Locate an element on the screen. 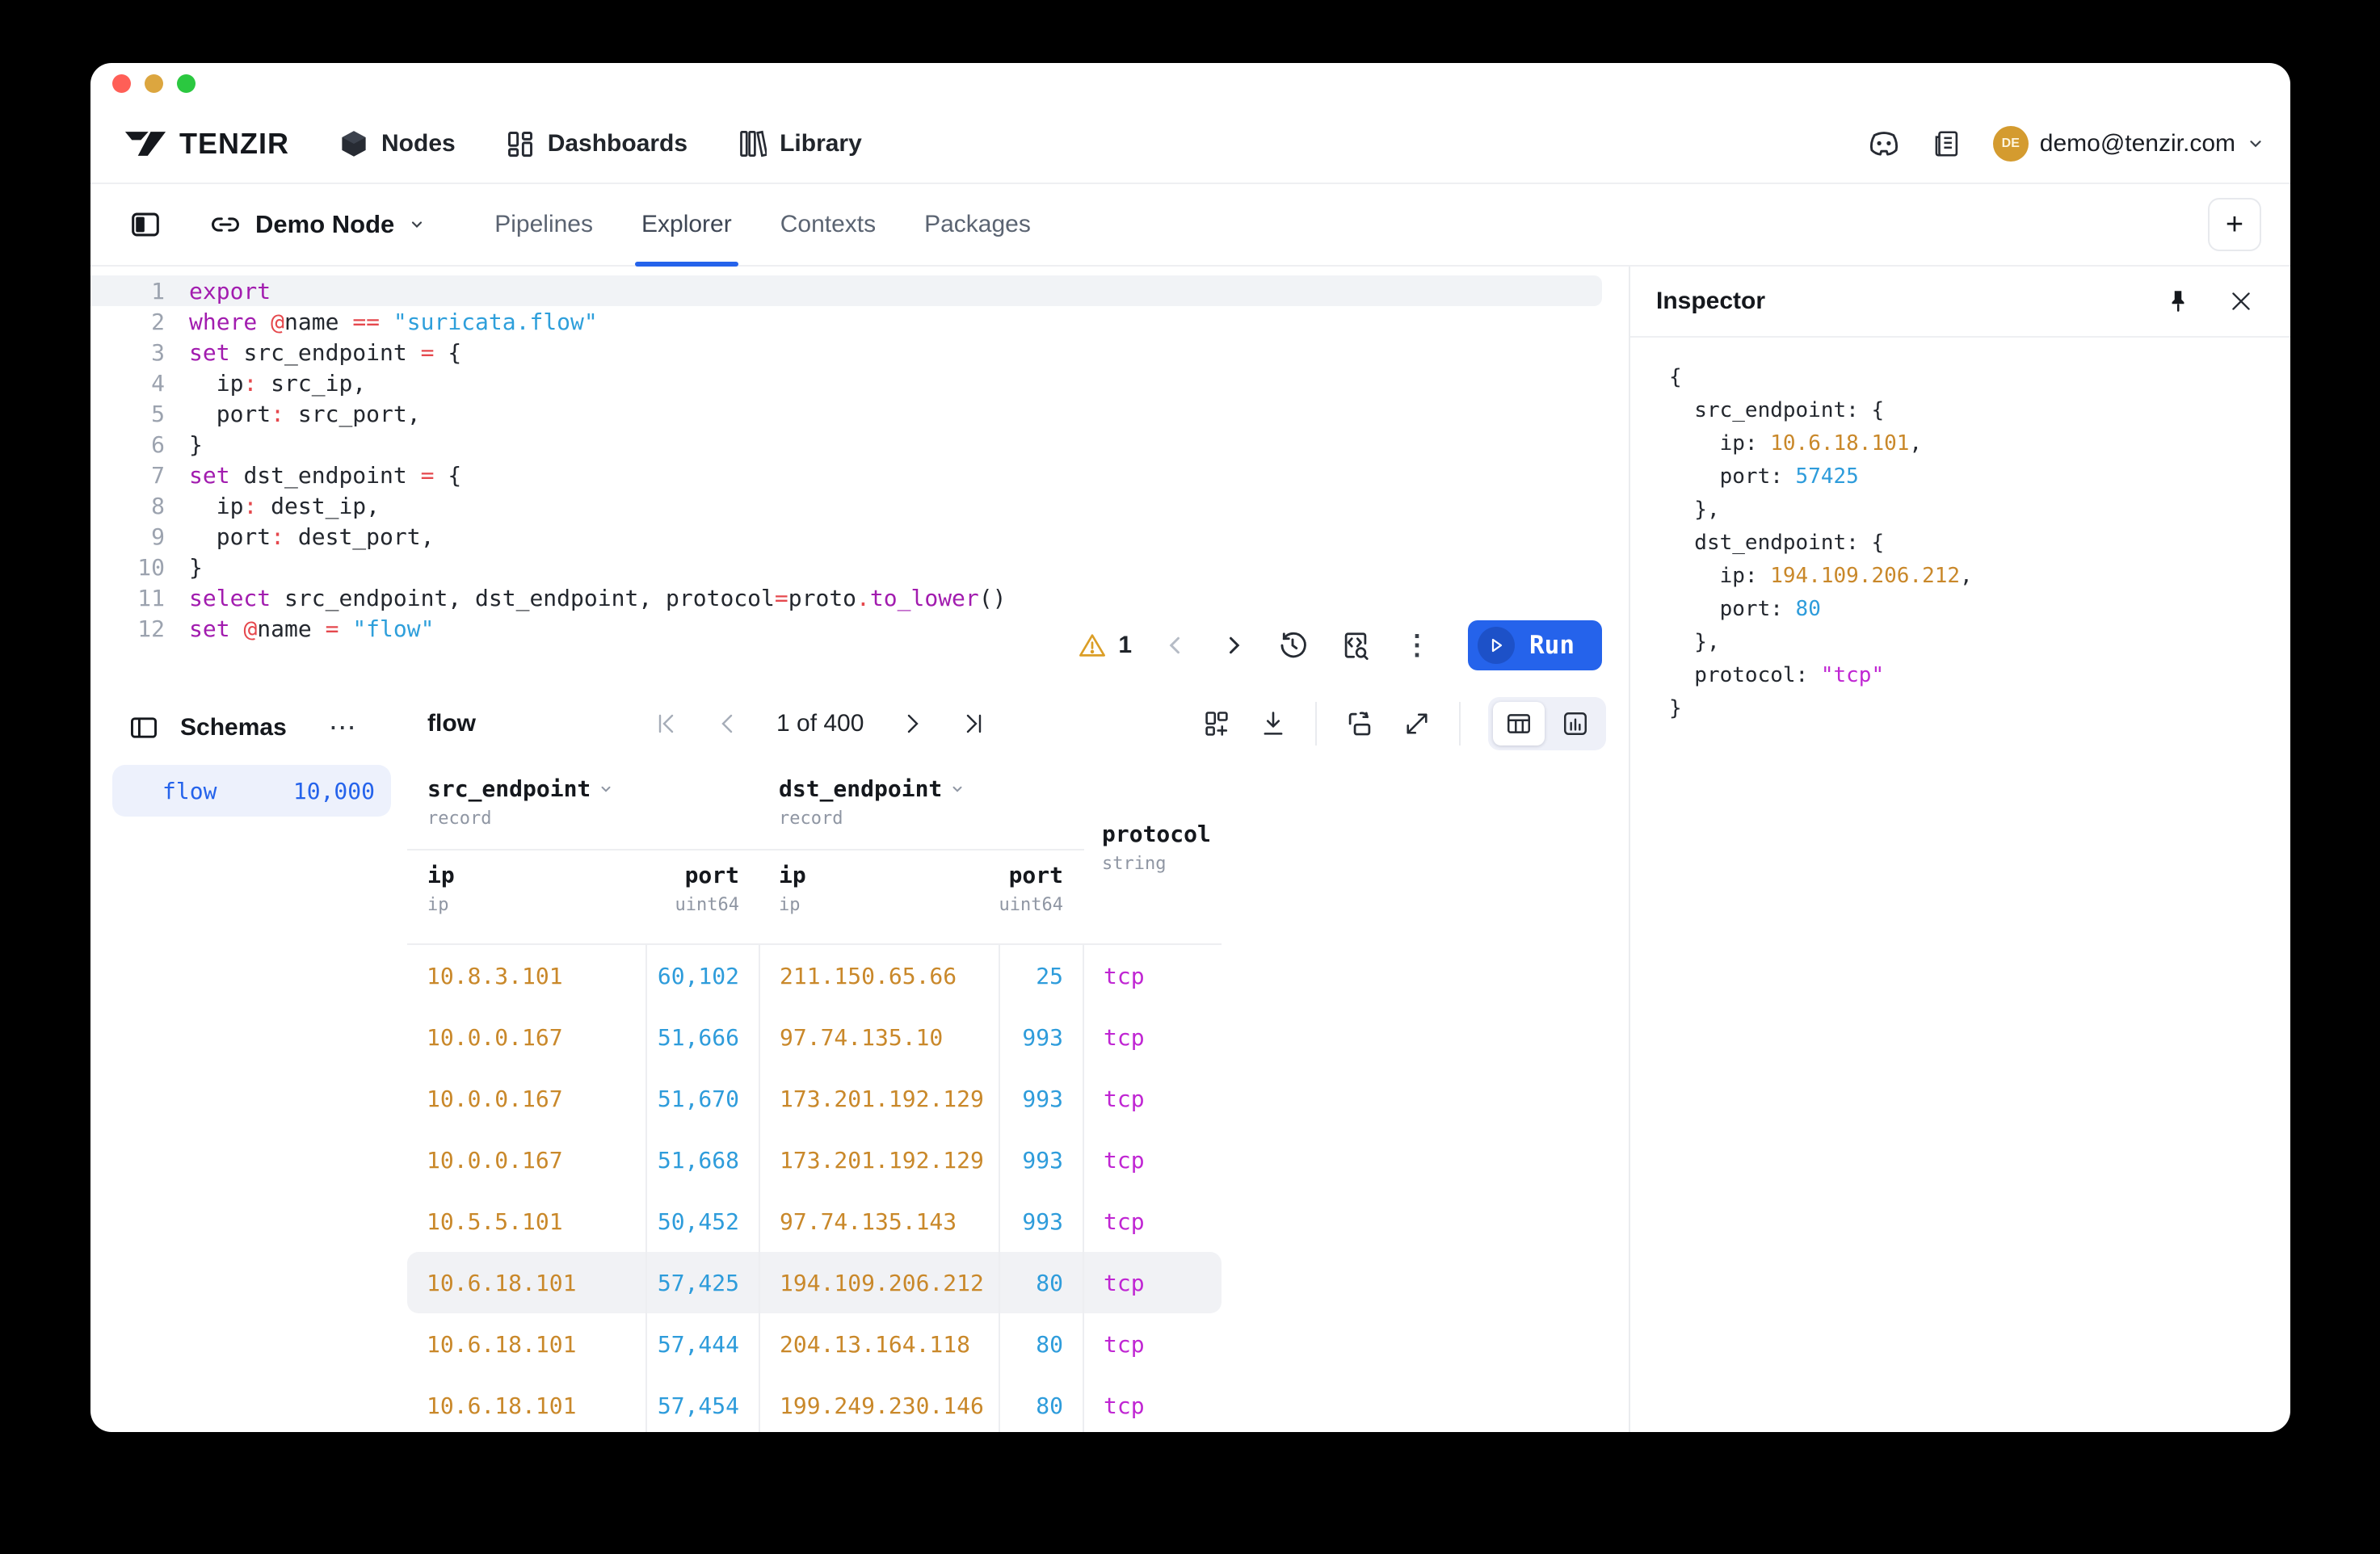  subcolumn-header-src-ip: ip ip is located at coordinates (441, 888).